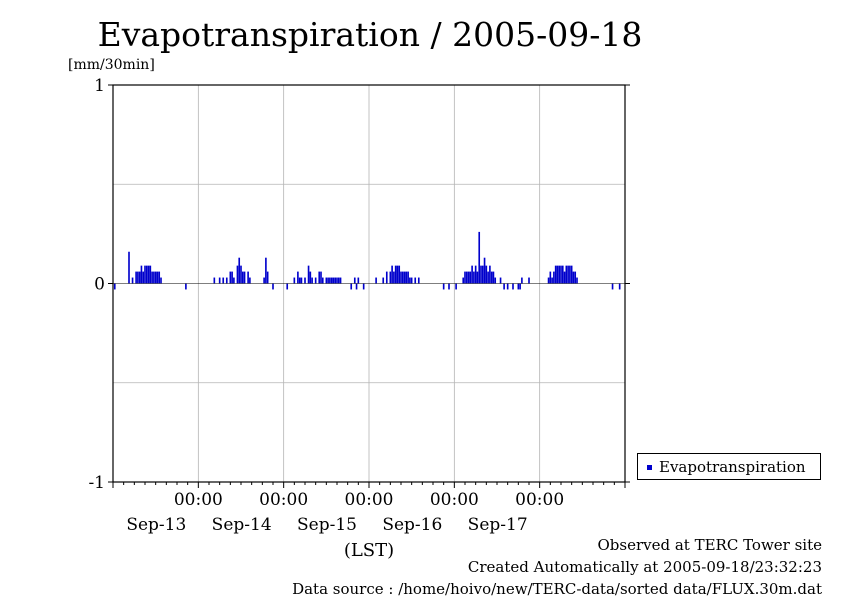 The height and width of the screenshot is (598, 842). I want to click on chart-title: Evapotranspiration / 2005-09-18, so click(370, 34).